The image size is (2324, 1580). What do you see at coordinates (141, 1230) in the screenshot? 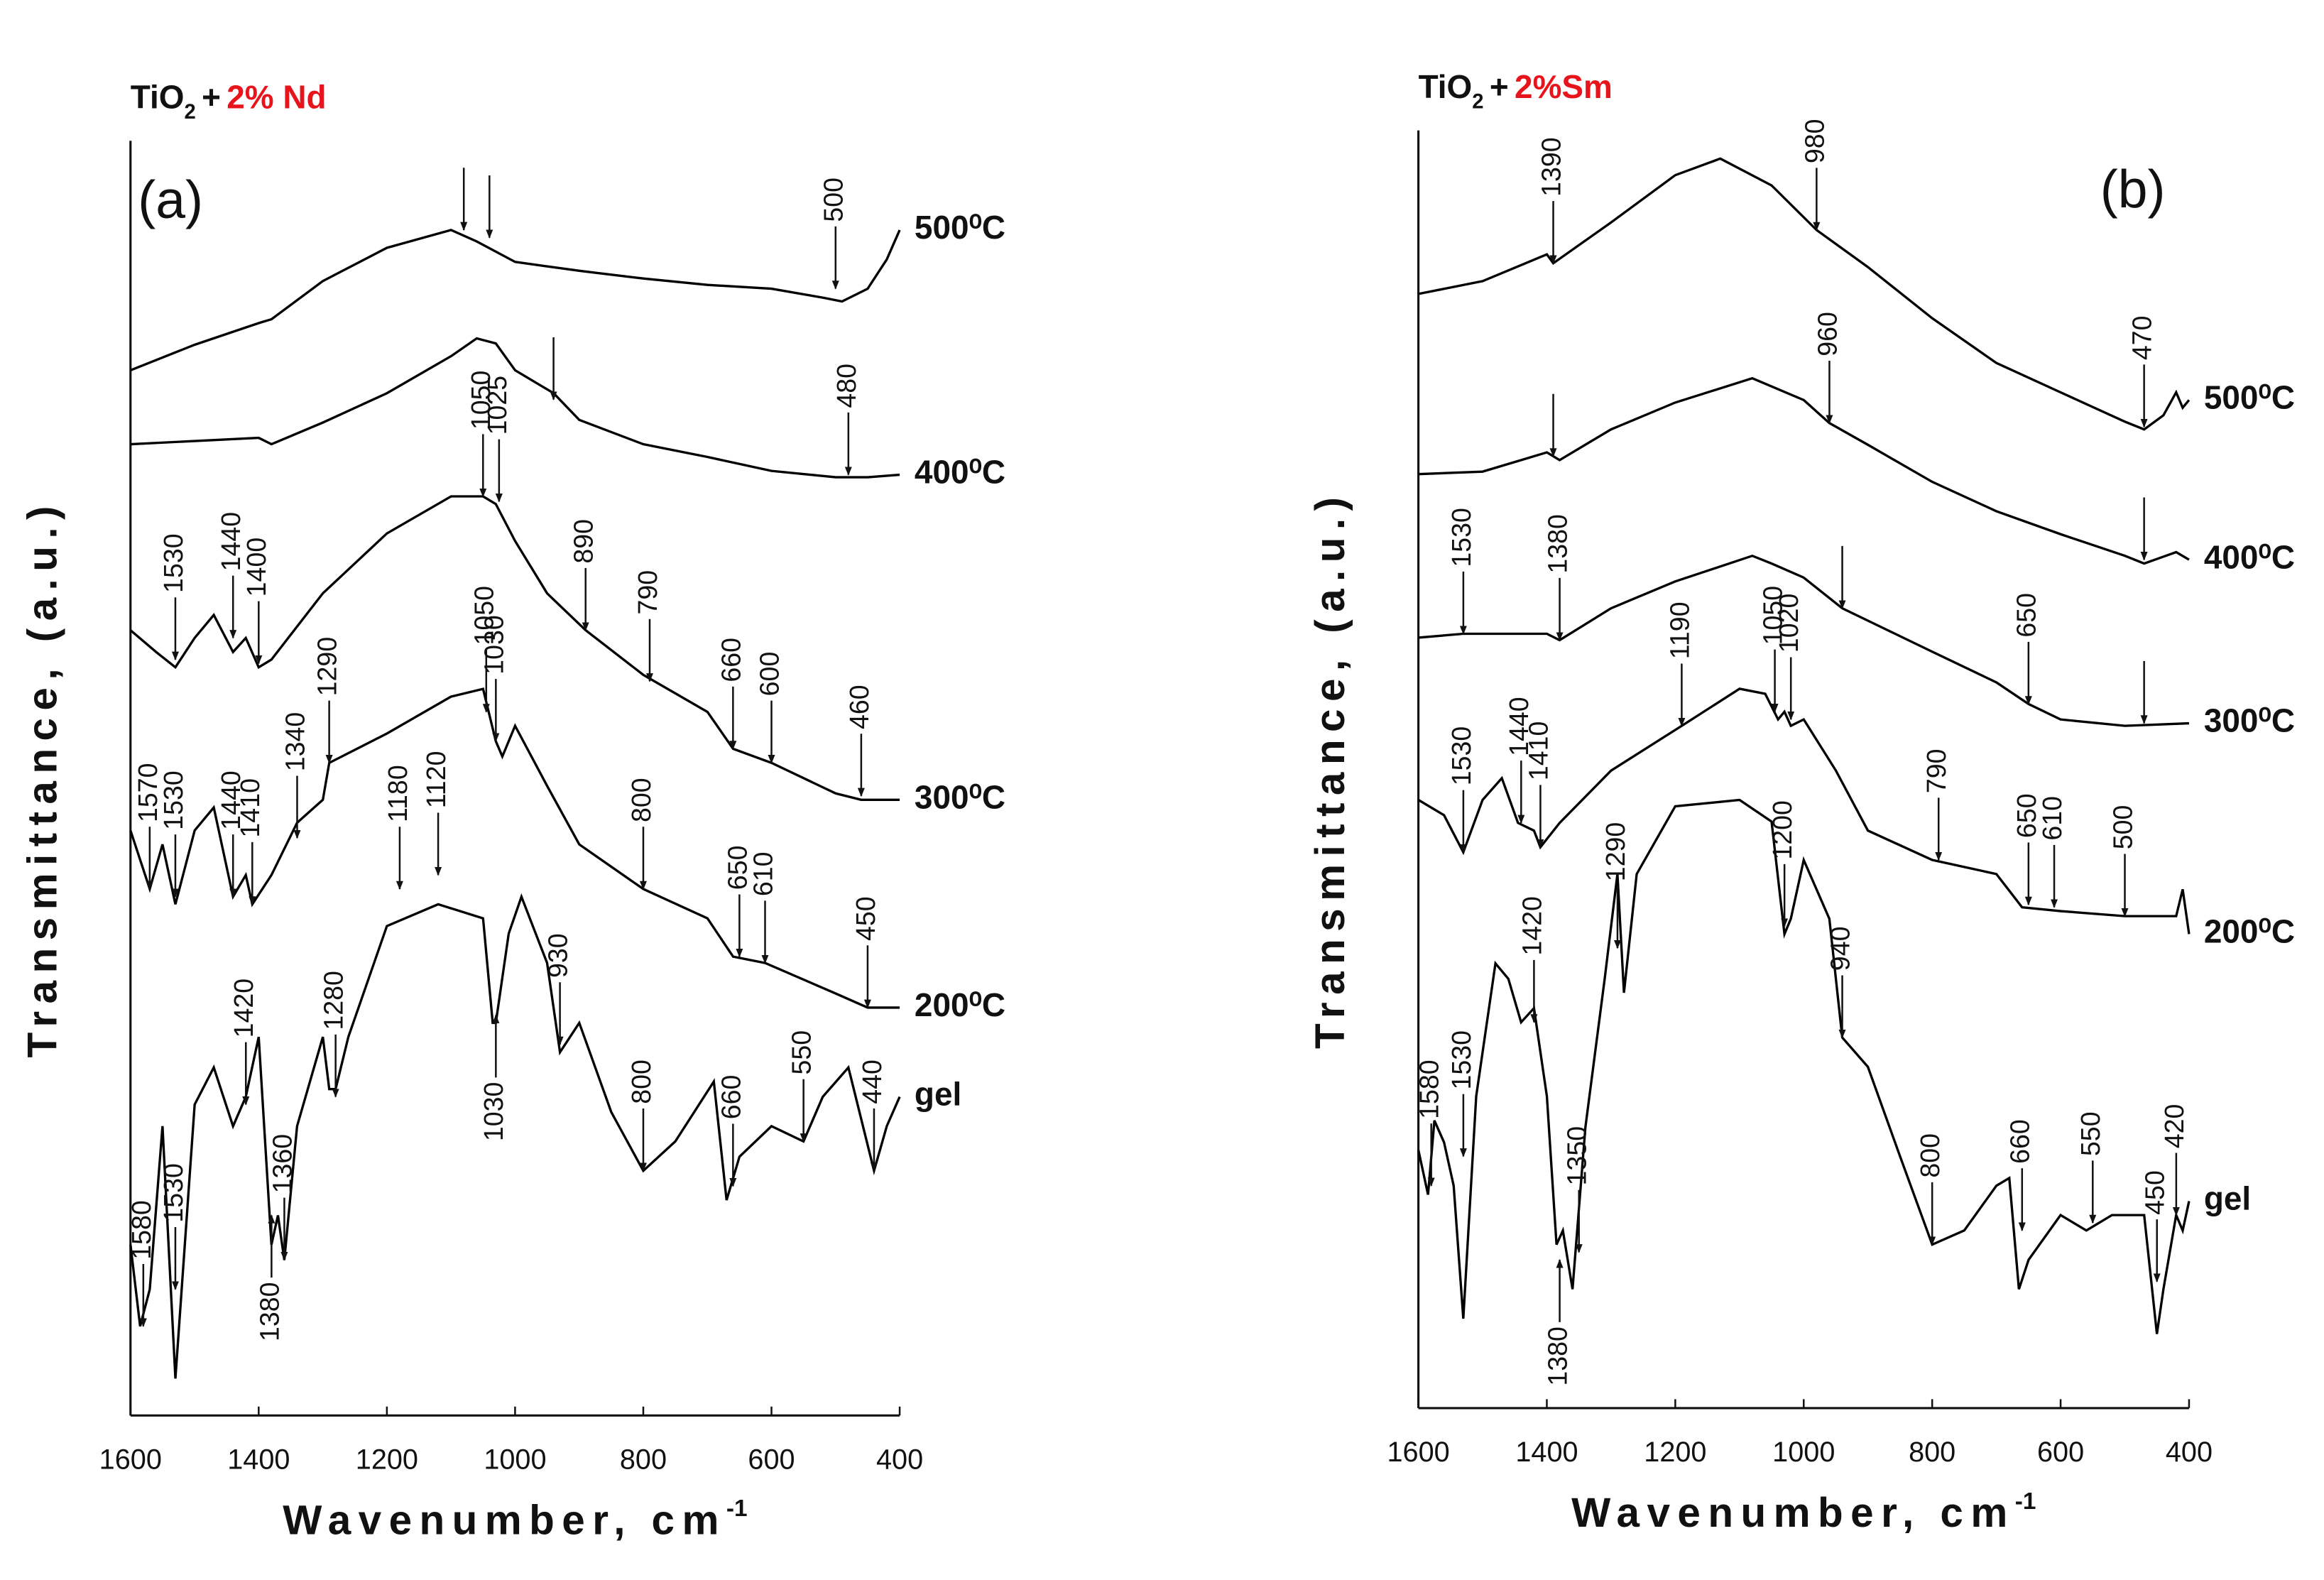
I see `peak-label: 1580` at bounding box center [141, 1230].